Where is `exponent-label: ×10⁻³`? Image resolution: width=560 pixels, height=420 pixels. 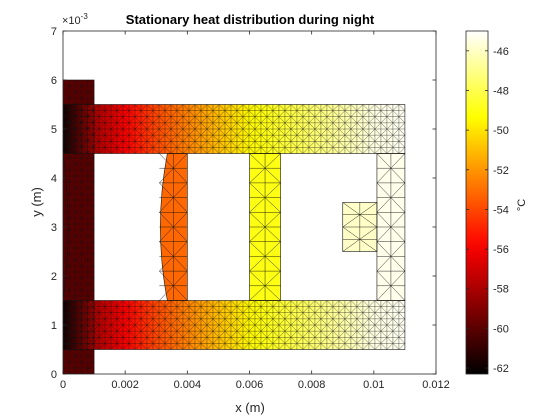
exponent-label: ×10⁻³ is located at coordinates (75, 19).